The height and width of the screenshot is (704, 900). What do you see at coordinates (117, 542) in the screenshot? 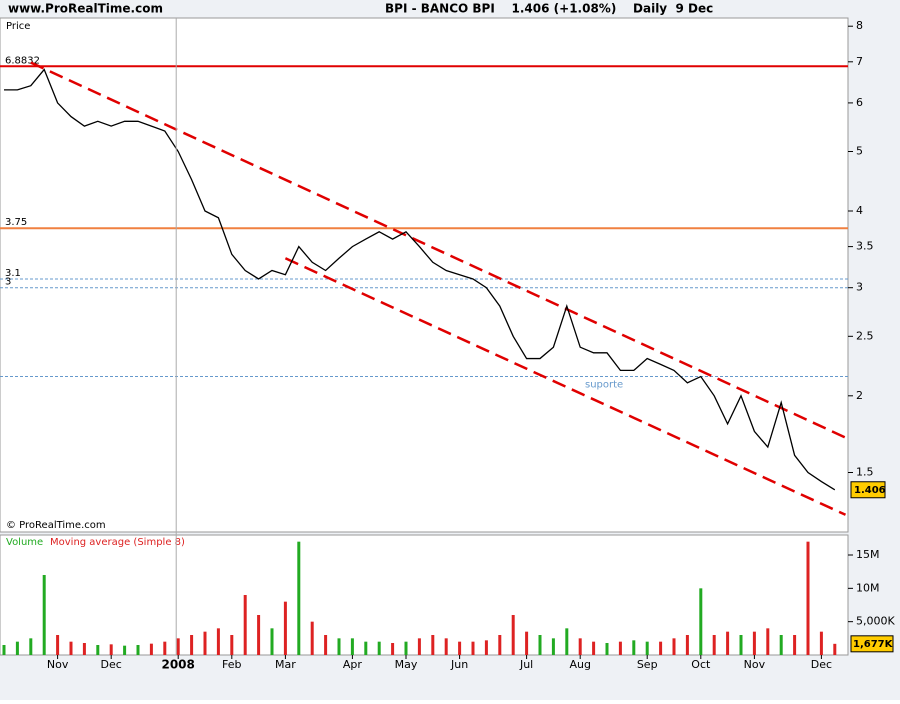
I see `volume-subtitle: Moving average (Simple 8)` at bounding box center [117, 542].